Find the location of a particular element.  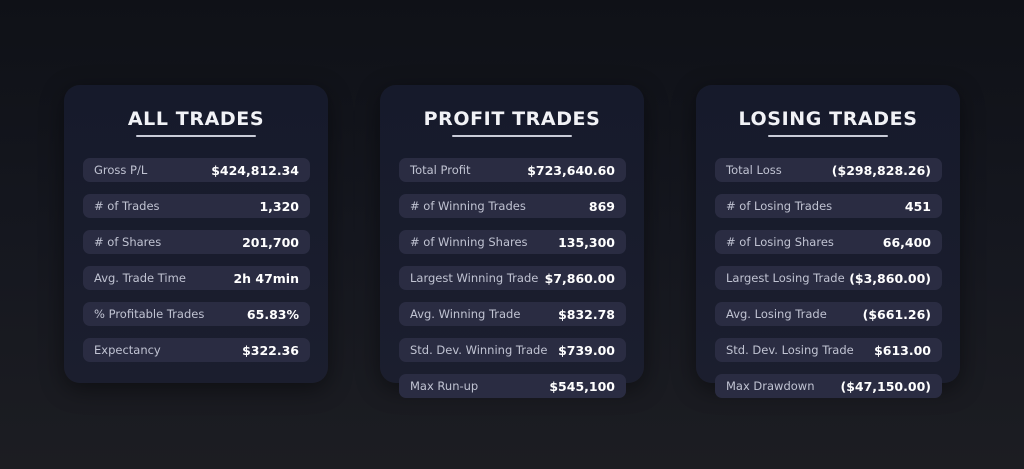

stat-row-largest-losing-trade: Largest Losing Trade ($3,860.00) is located at coordinates (828, 278).